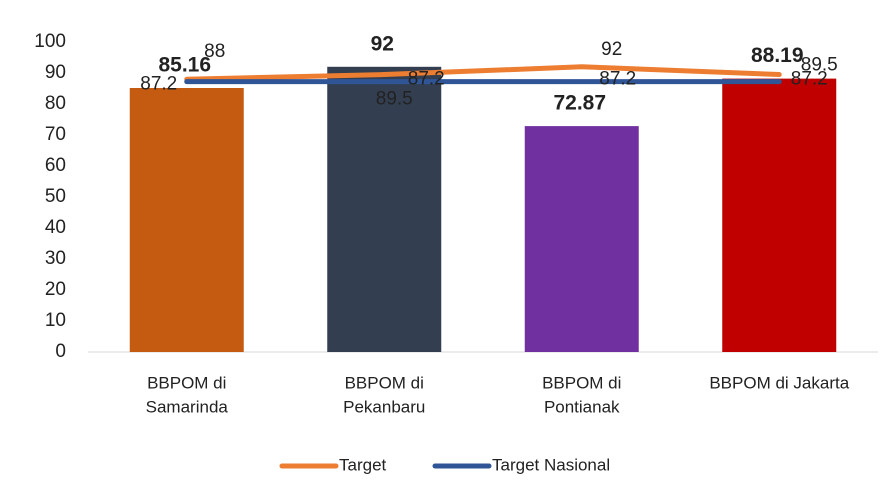 This screenshot has height=498, width=891. I want to click on x-tick-label: Samarinda, so click(187, 406).